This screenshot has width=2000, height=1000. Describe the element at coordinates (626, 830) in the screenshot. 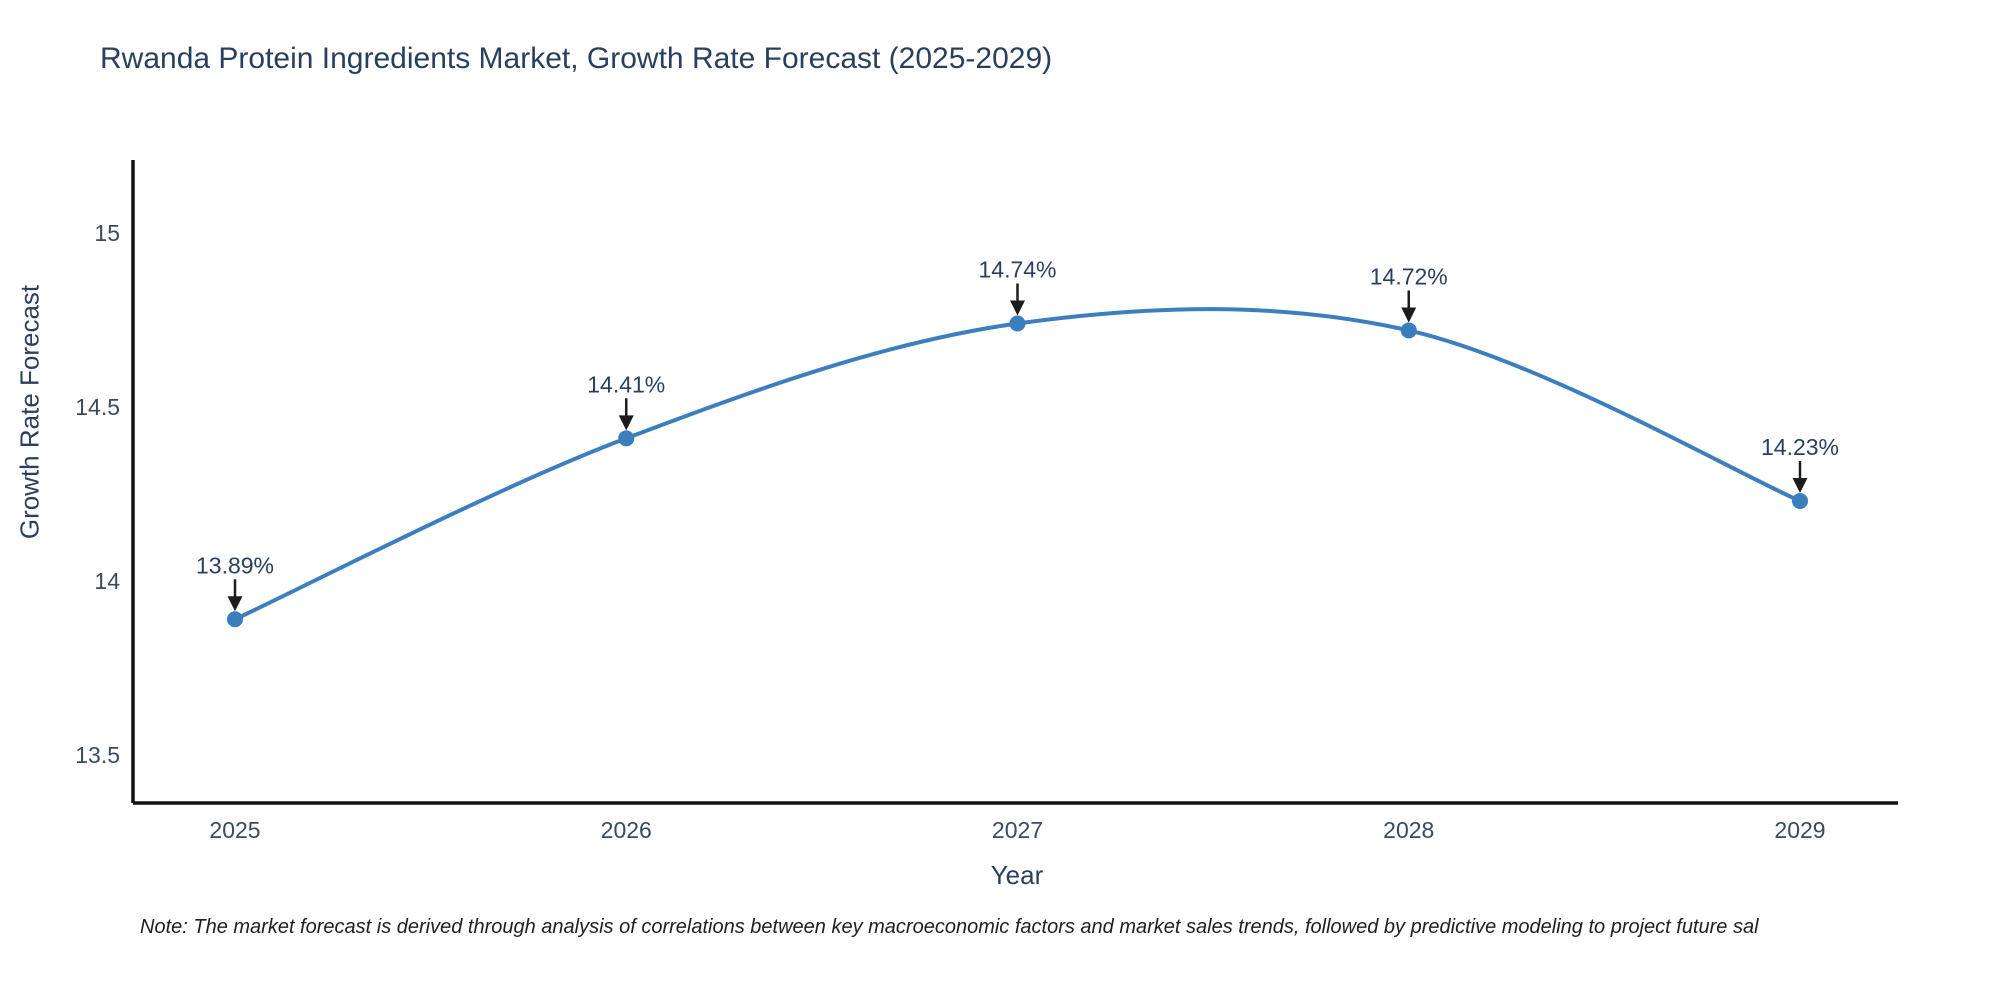

I see `x-tick-label: 2026` at that location.